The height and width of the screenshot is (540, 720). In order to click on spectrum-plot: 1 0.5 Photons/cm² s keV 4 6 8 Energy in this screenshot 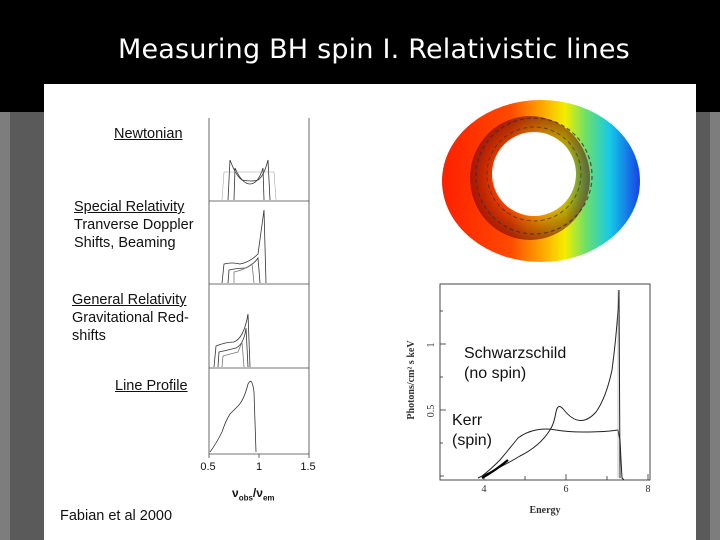, I will do `click(528, 399)`.